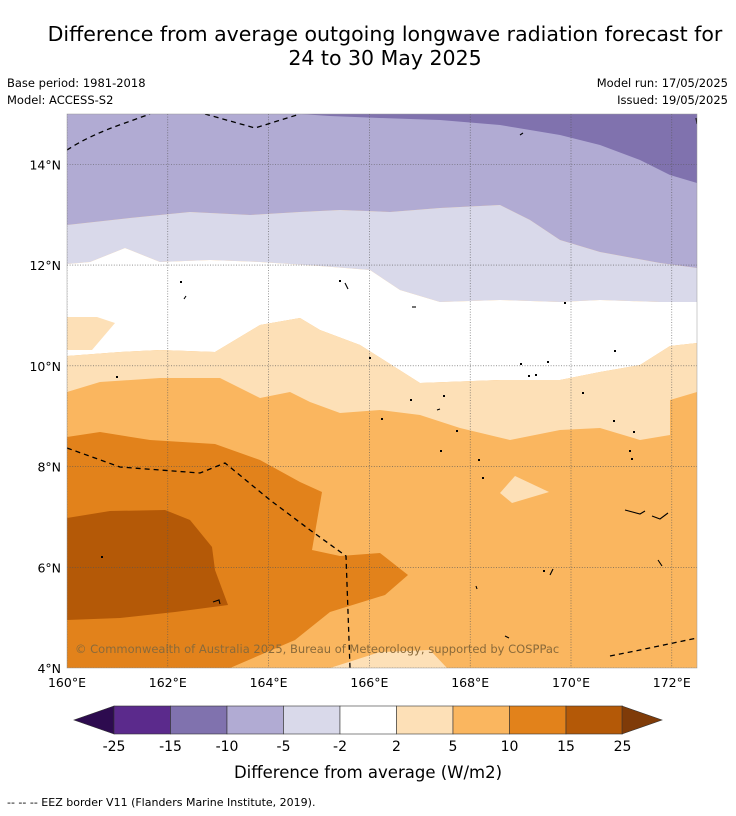 The width and height of the screenshot is (736, 816). What do you see at coordinates (385, 58) in the screenshot?
I see `title-line-2: 24 to 30 May 2025` at bounding box center [385, 58].